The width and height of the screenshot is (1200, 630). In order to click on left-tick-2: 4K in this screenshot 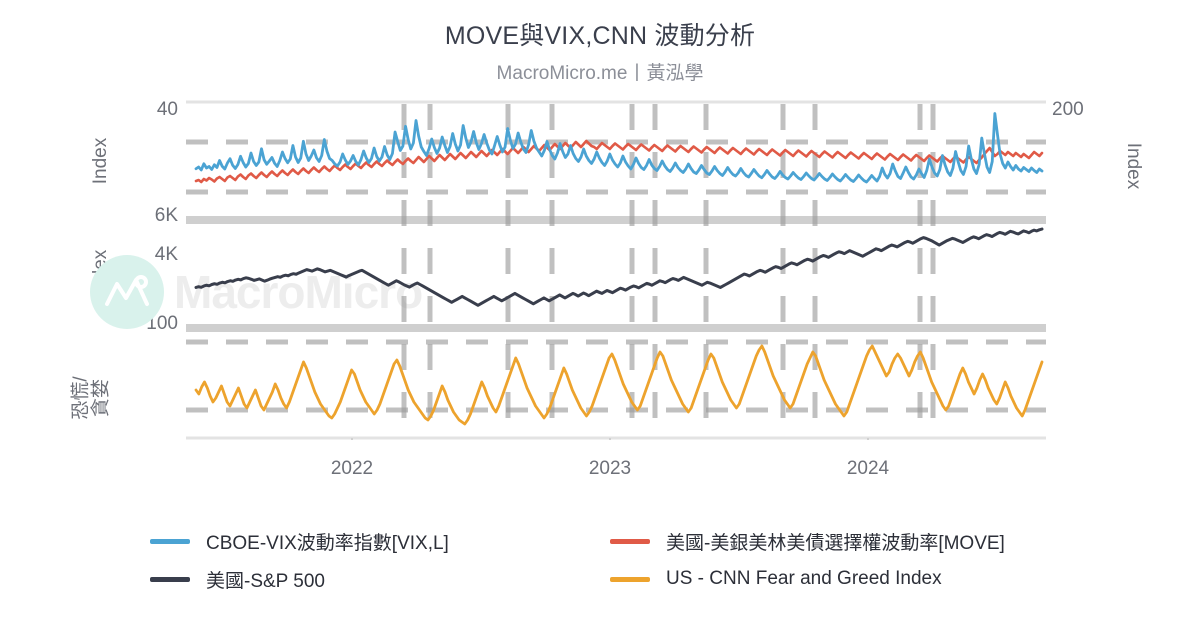, I will do `click(166, 254)`.